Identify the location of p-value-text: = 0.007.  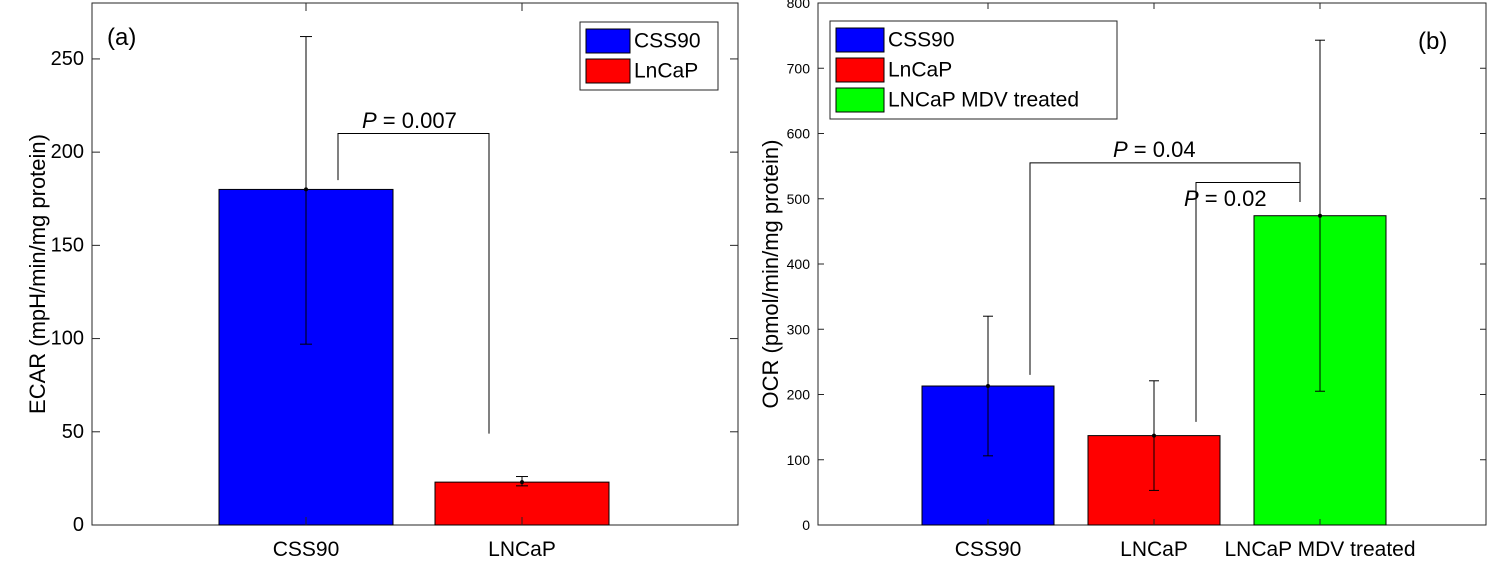
(417, 120).